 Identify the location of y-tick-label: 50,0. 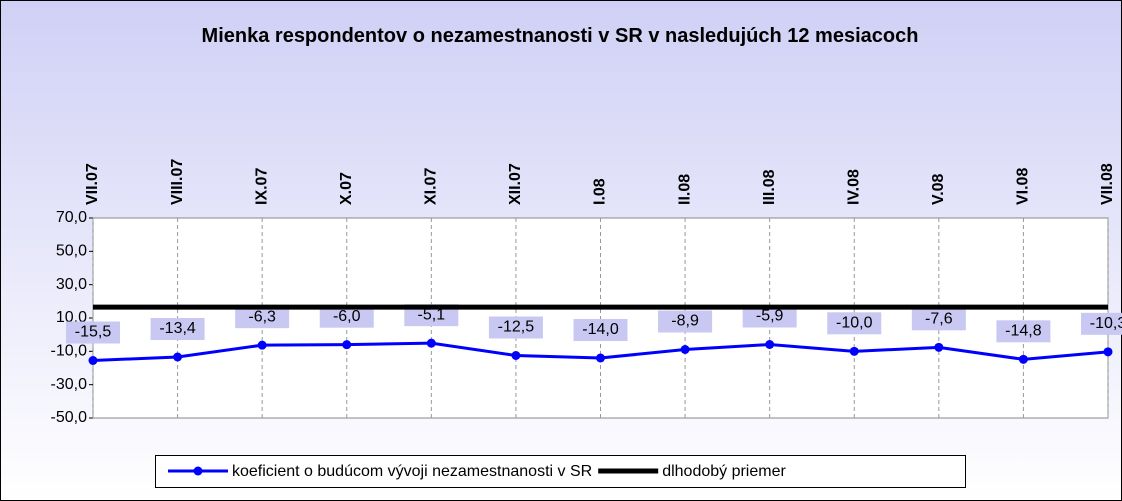
(71, 251).